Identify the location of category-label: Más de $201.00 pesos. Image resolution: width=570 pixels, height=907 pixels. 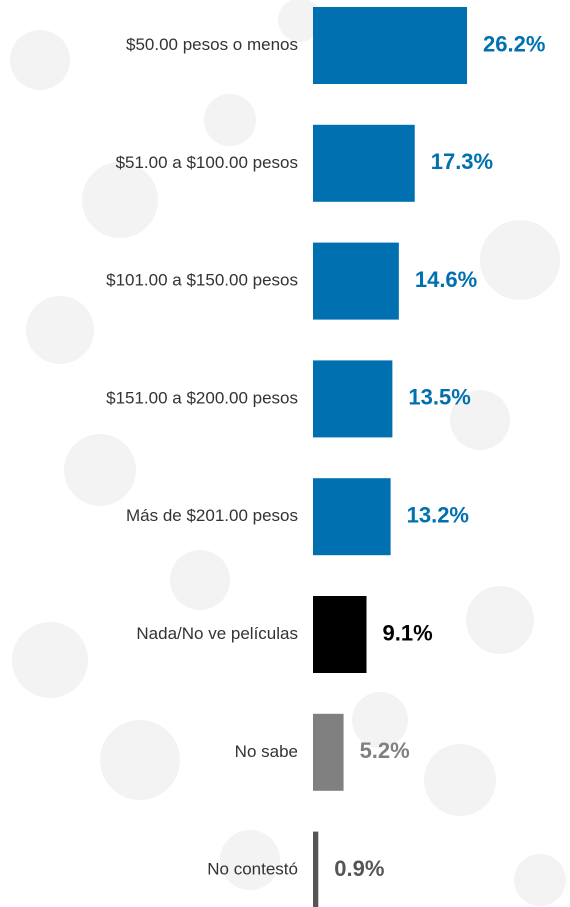
(212, 515).